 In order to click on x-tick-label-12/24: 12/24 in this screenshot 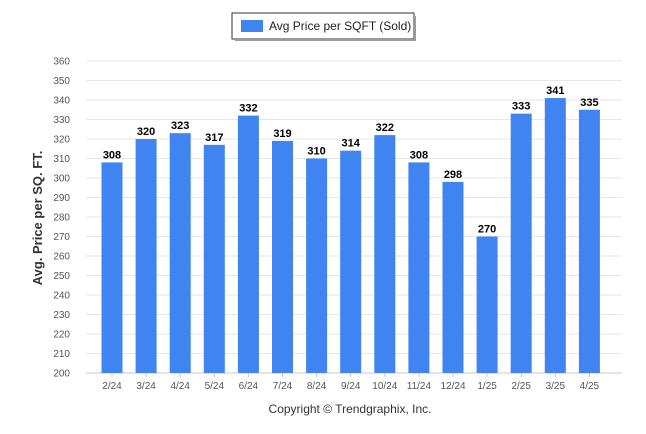, I will do `click(452, 386)`.